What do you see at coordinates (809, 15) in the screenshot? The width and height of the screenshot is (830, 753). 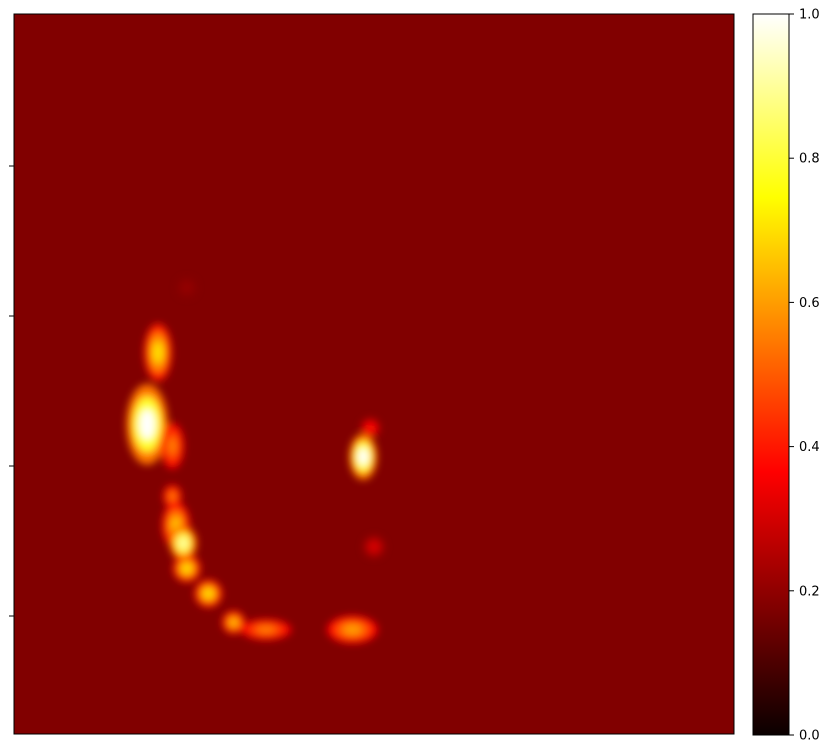 I see `colorbar-tick-label-5: 1.0` at bounding box center [809, 15].